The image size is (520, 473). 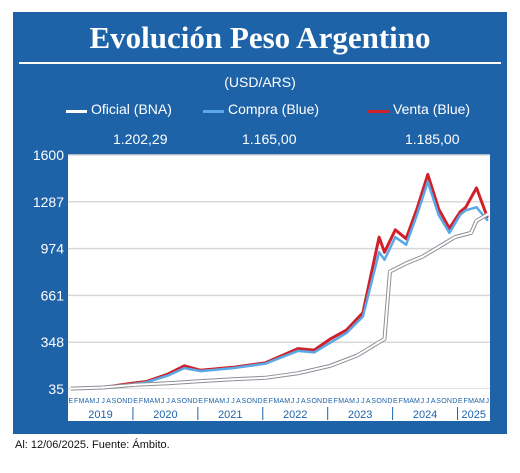 What do you see at coordinates (260, 82) in the screenshot?
I see `chart-subtitle: (USD/ARS)` at bounding box center [260, 82].